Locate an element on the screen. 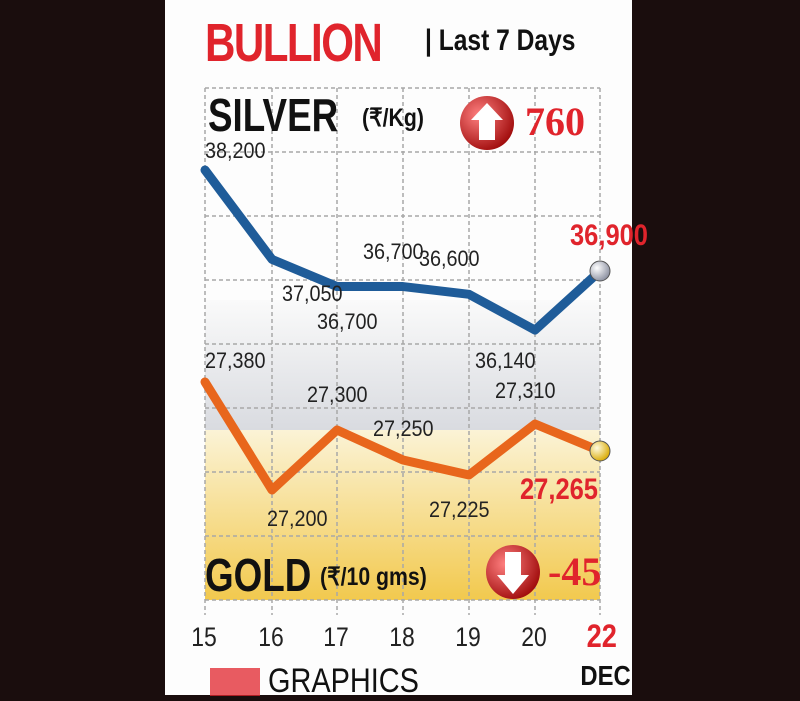 Image resolution: width=800 pixels, height=701 pixels. chart-subtitle: | Last 7 Days is located at coordinates (500, 40).